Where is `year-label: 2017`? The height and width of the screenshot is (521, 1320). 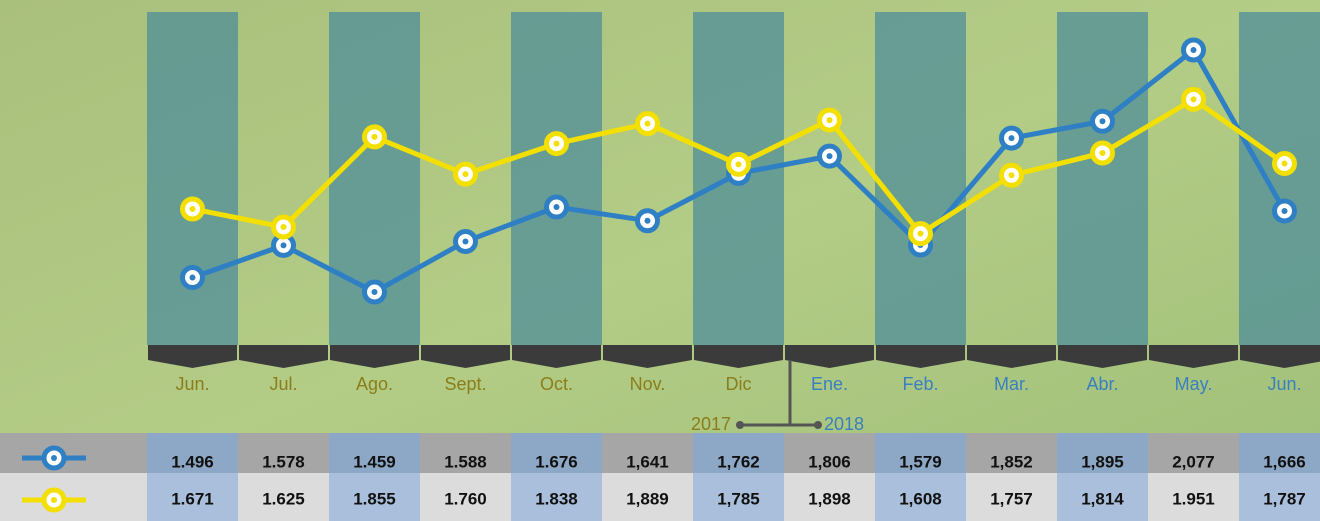 year-label: 2017 is located at coordinates (711, 424).